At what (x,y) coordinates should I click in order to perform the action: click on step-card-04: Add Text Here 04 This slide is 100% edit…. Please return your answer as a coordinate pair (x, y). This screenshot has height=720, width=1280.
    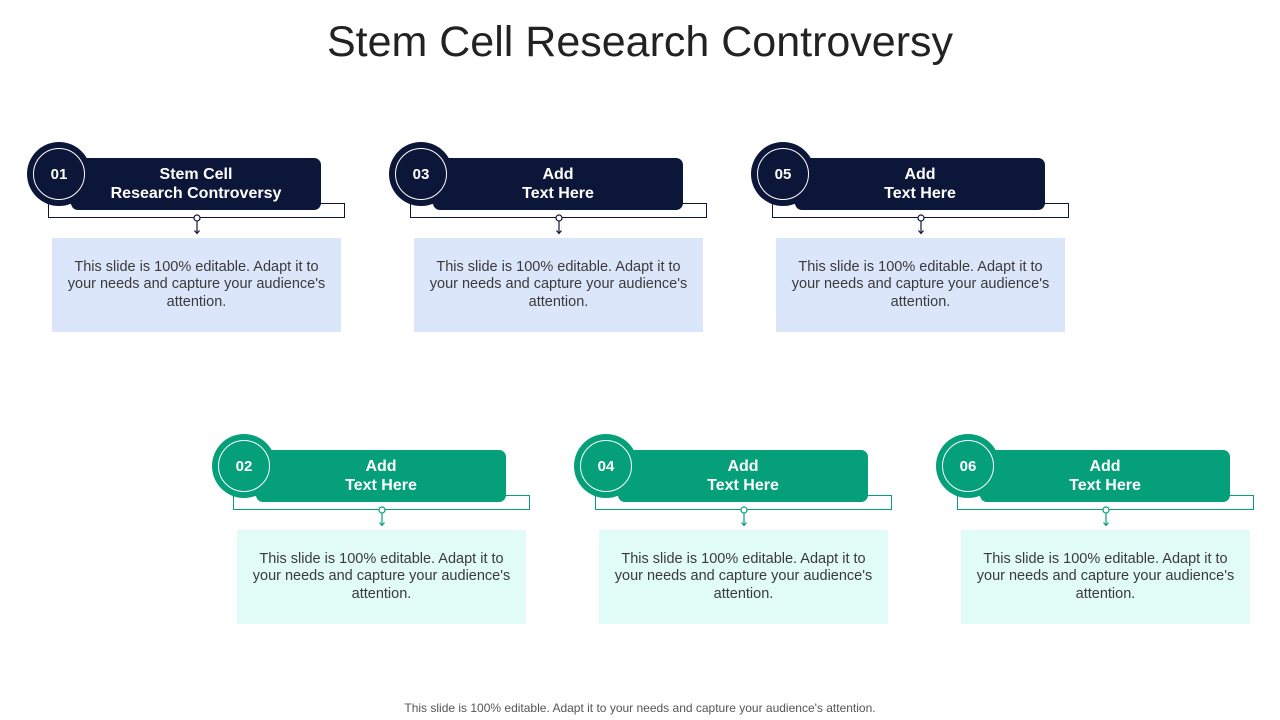
    Looking at the image, I should click on (734, 529).